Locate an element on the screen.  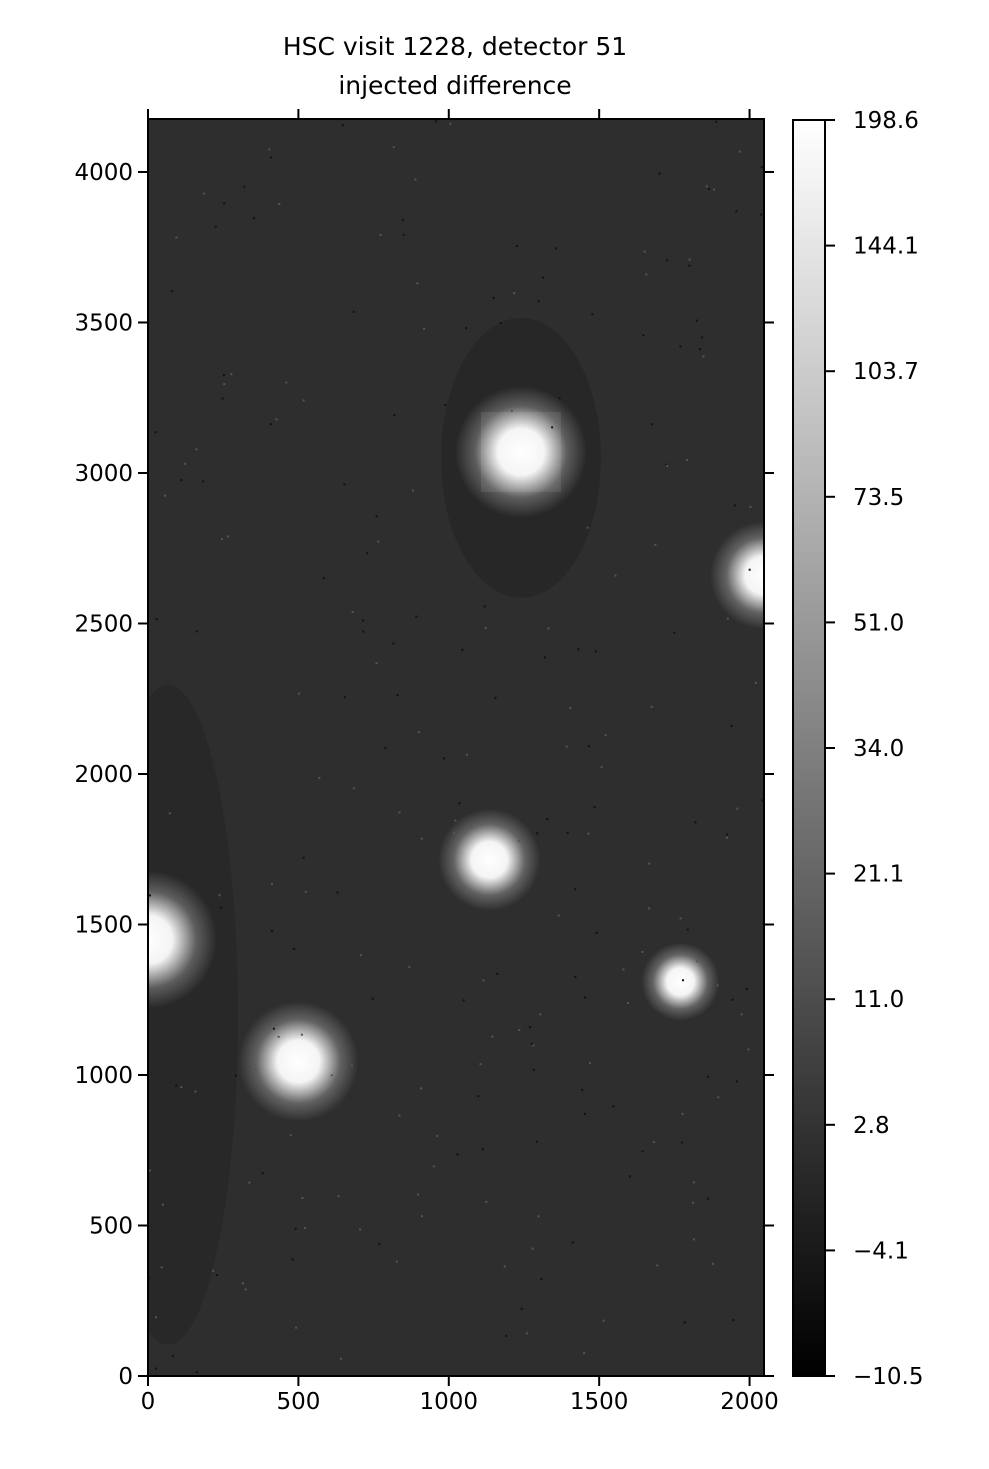
colorbar-tick-label: −10.5 is located at coordinates (888, 1377).